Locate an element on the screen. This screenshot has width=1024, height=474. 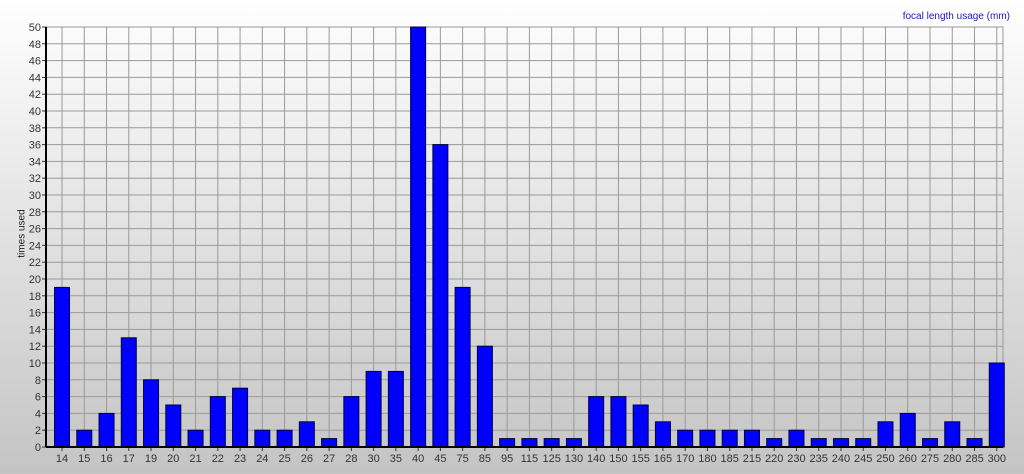
y-tick-label: 28 is located at coordinates (35, 213).